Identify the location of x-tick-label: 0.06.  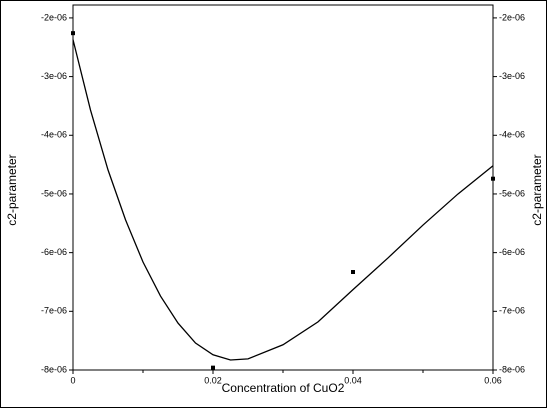
(493, 380).